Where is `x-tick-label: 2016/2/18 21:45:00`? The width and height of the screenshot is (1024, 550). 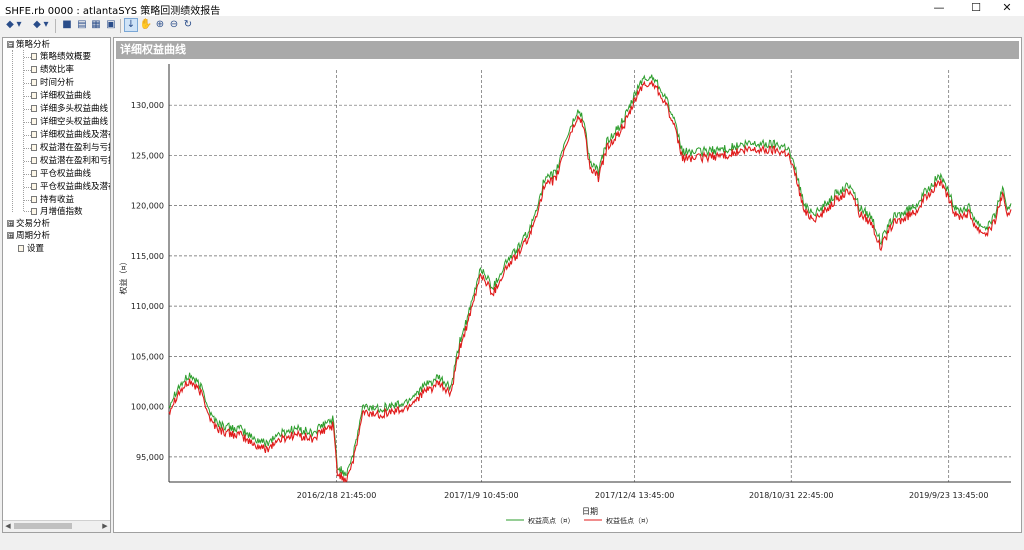
x-tick-label: 2016/2/18 21:45:00 is located at coordinates (337, 495).